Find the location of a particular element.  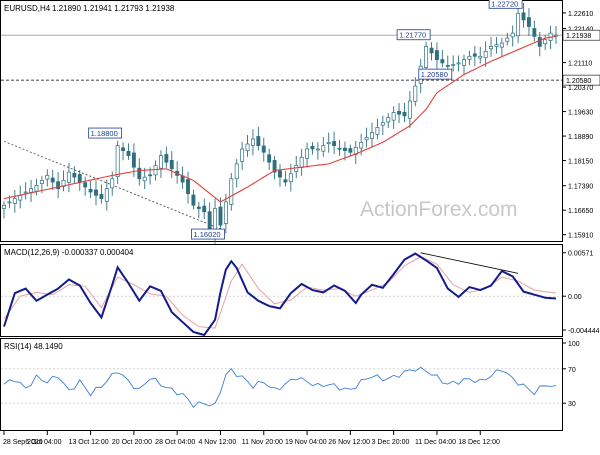

price-y-tick-label: 1.21110 is located at coordinates (580, 64).